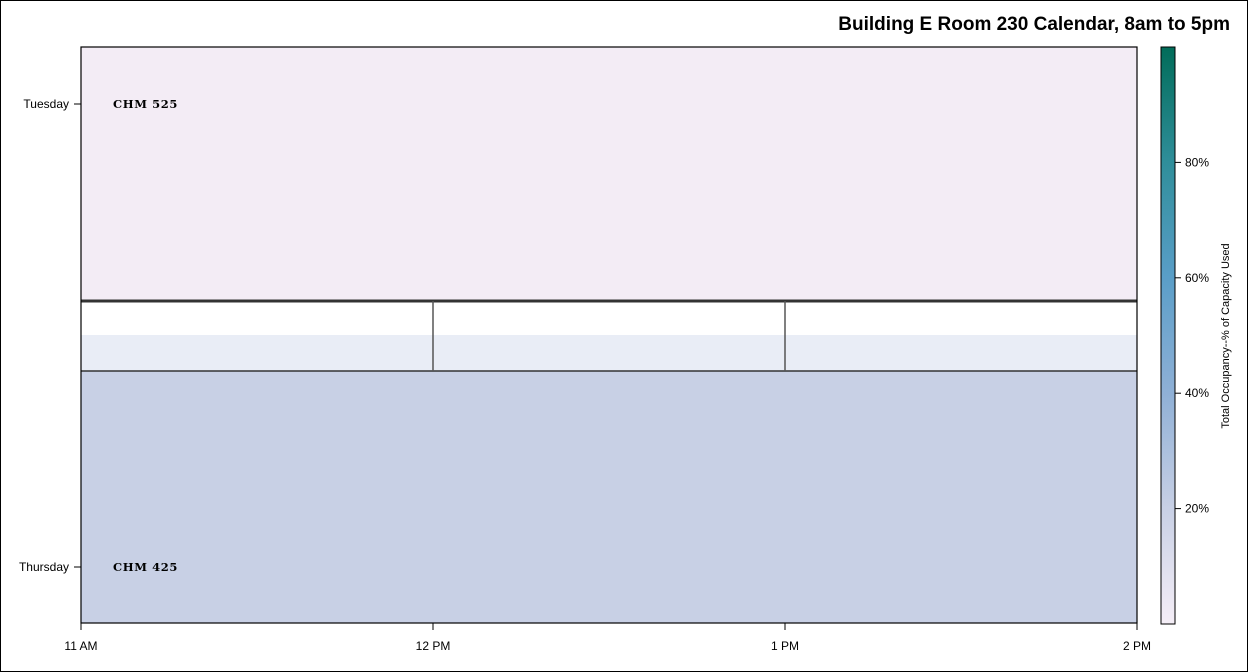 The image size is (1248, 672). What do you see at coordinates (80, 646) in the screenshot?
I see `x-tick-label: 11 AM` at bounding box center [80, 646].